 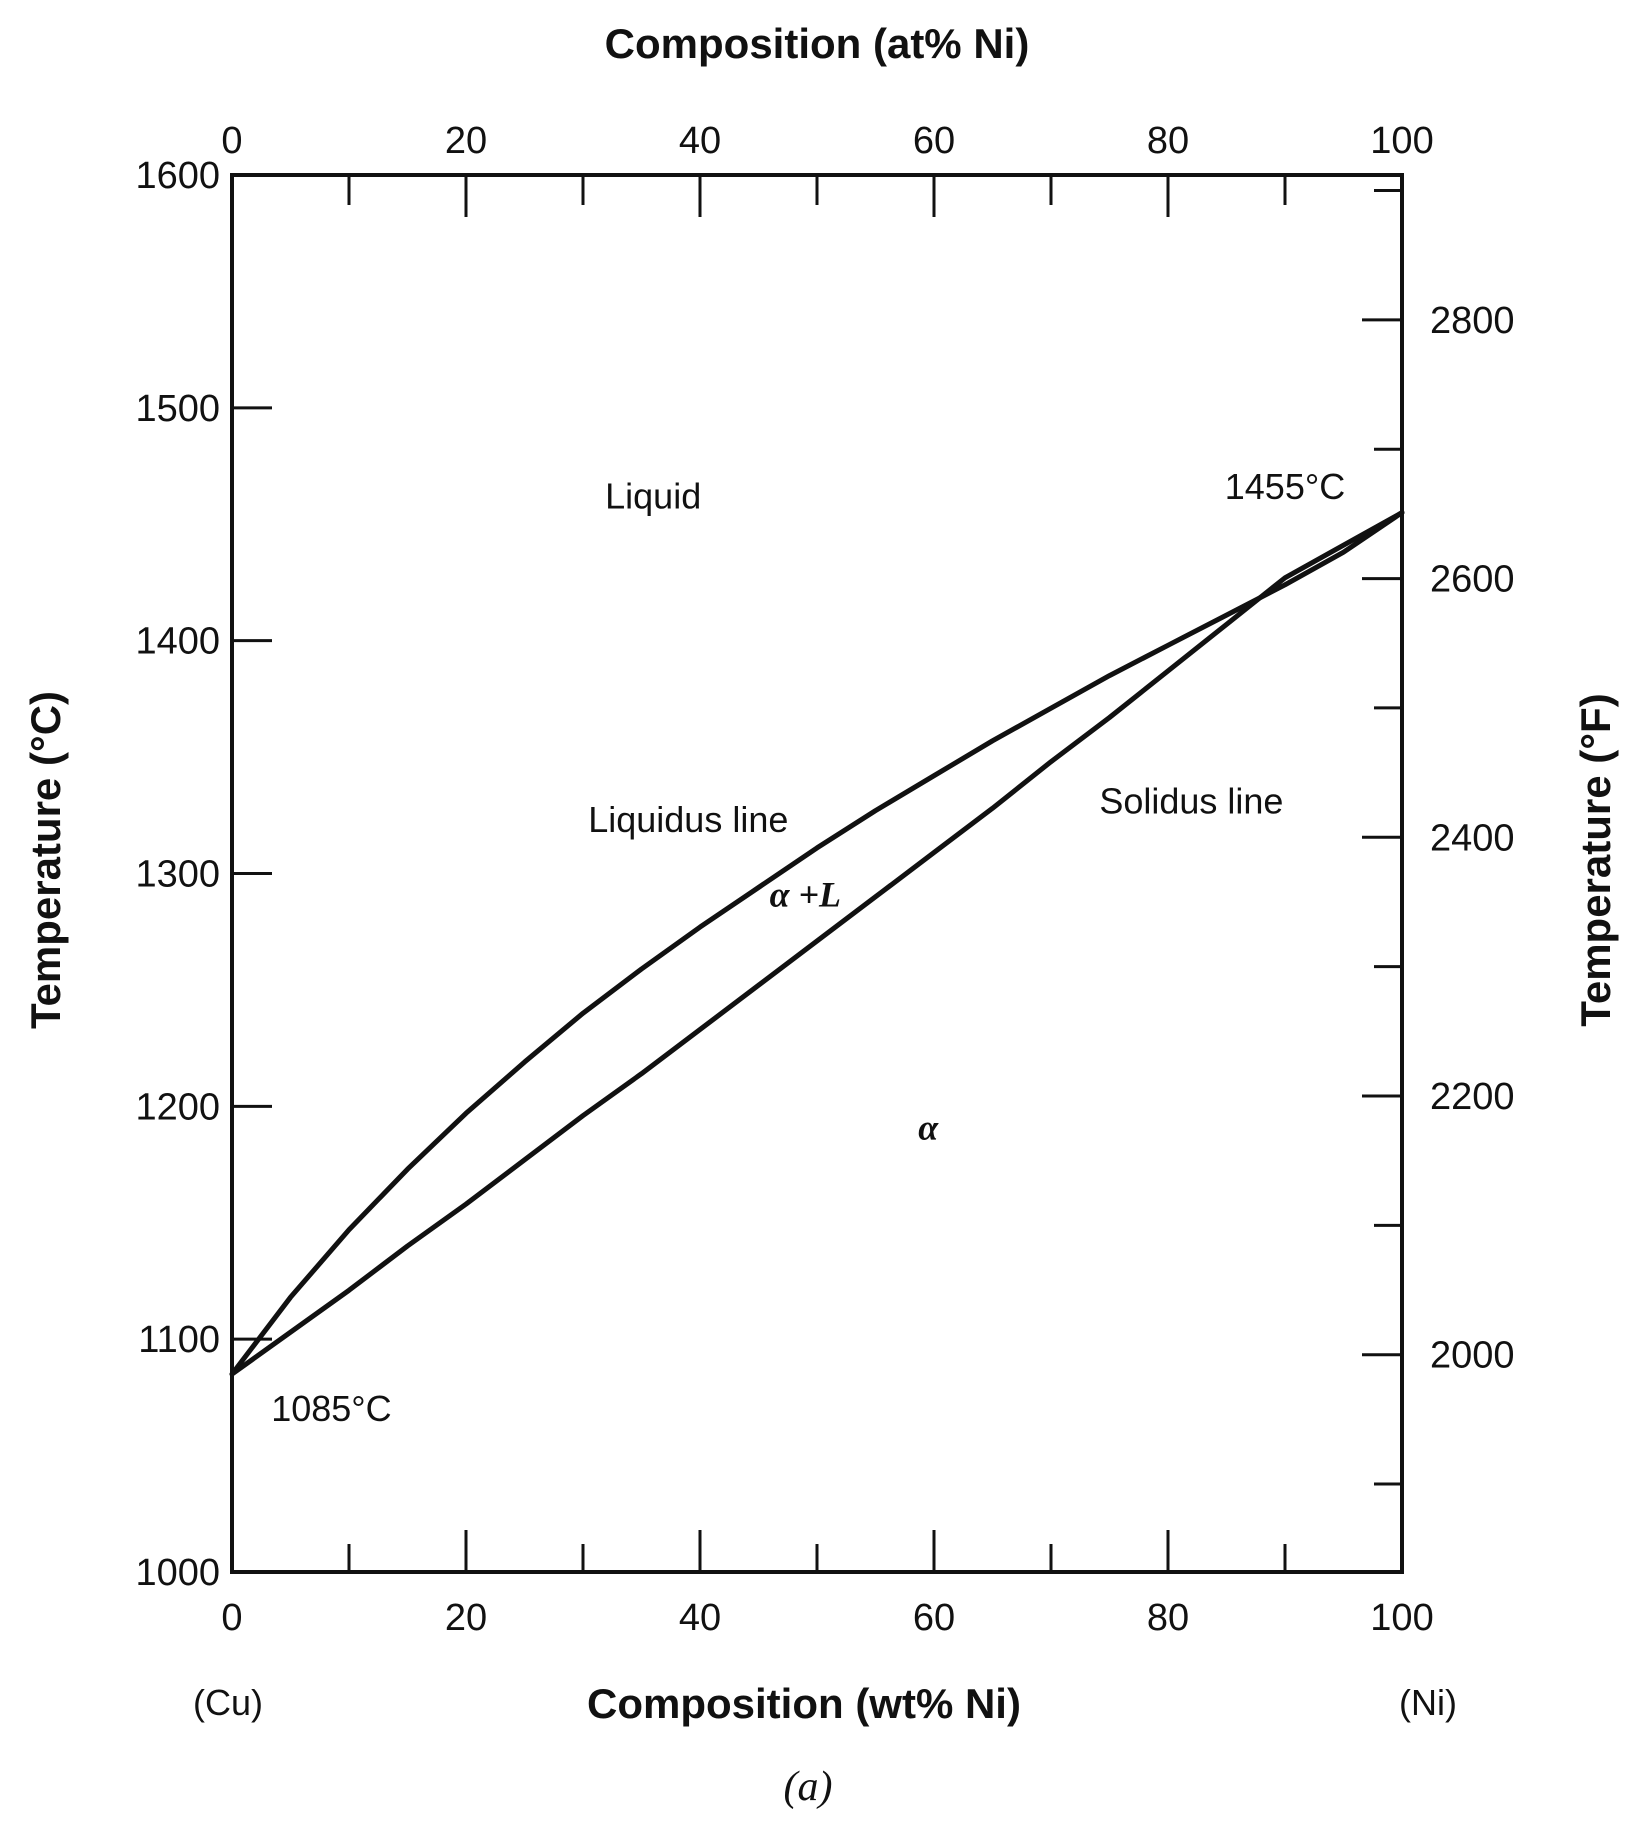 What do you see at coordinates (231, 1618) in the screenshot?
I see `bottom-tick-label: 0` at bounding box center [231, 1618].